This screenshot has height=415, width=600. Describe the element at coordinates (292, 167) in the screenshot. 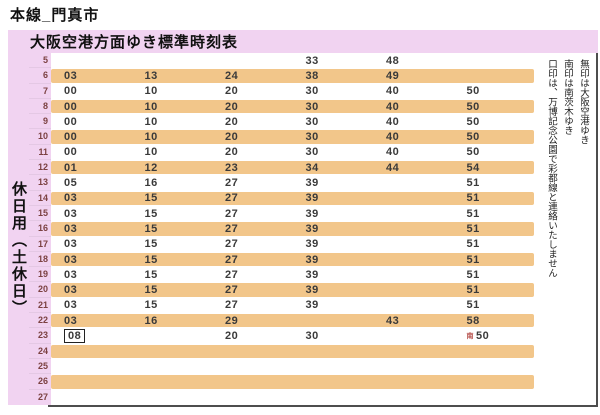

I see `minute-strip: 01 12 23 34 44 54` at that location.